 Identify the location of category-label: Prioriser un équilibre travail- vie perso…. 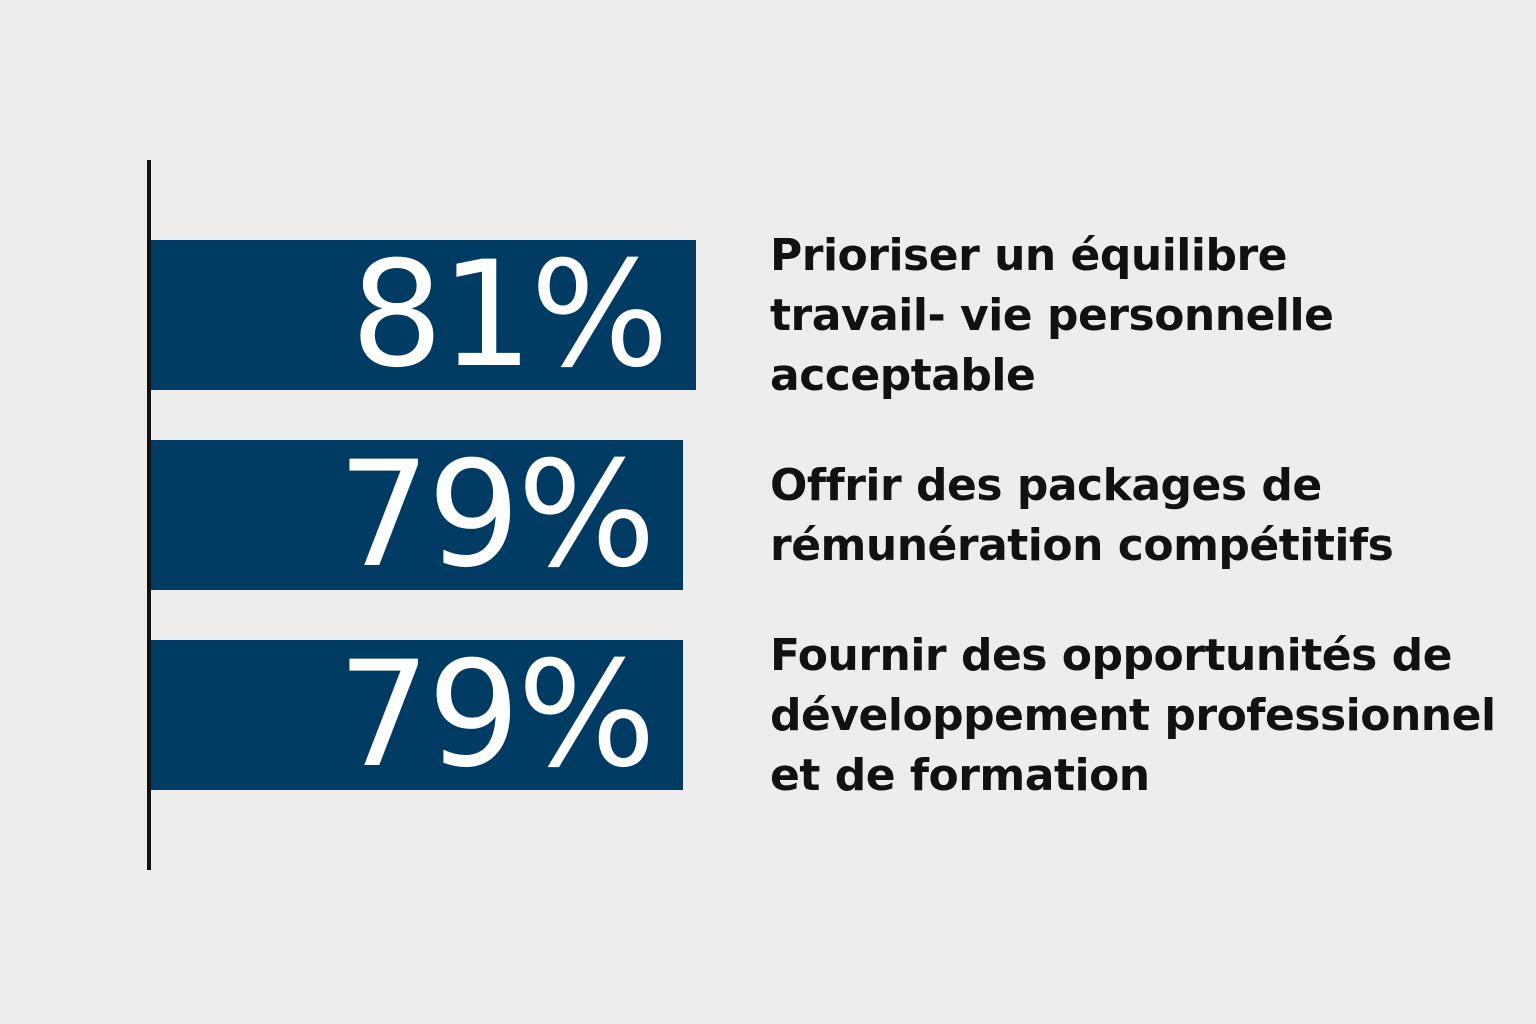
(1130, 316).